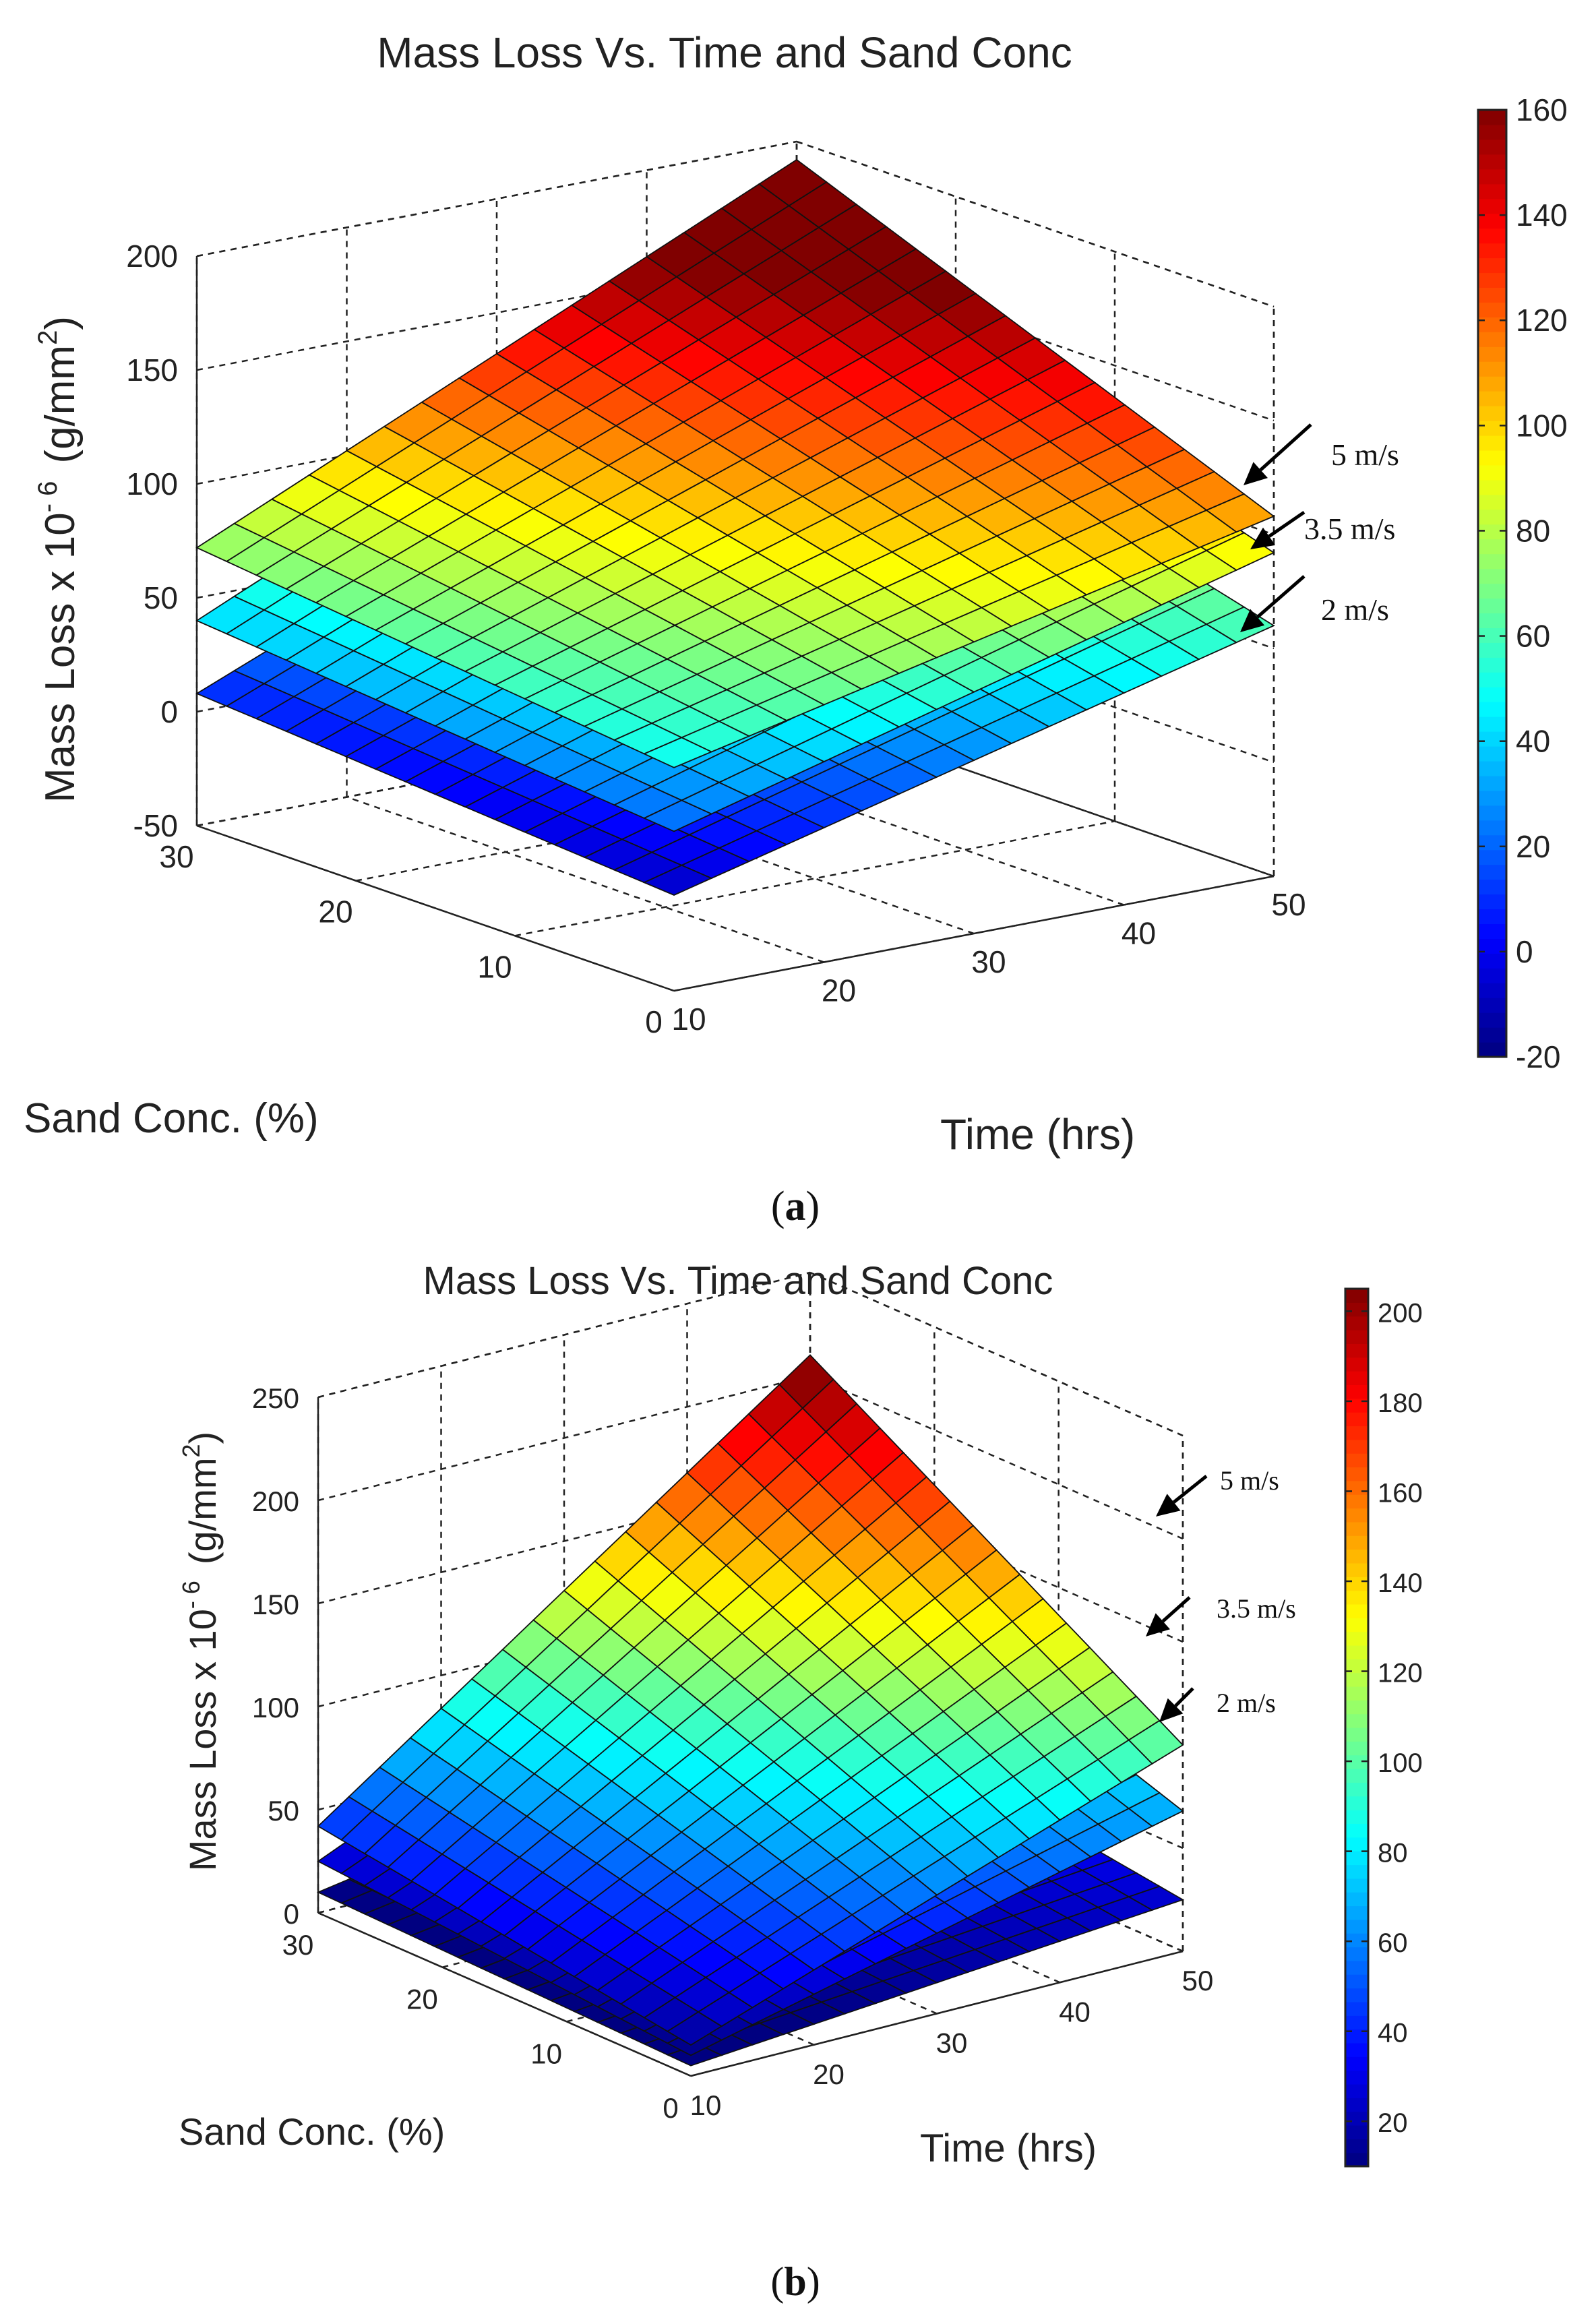 Image resolution: width=1596 pixels, height=2324 pixels. What do you see at coordinates (988, 962) in the screenshot?
I see `time-tick-label: 30` at bounding box center [988, 962].